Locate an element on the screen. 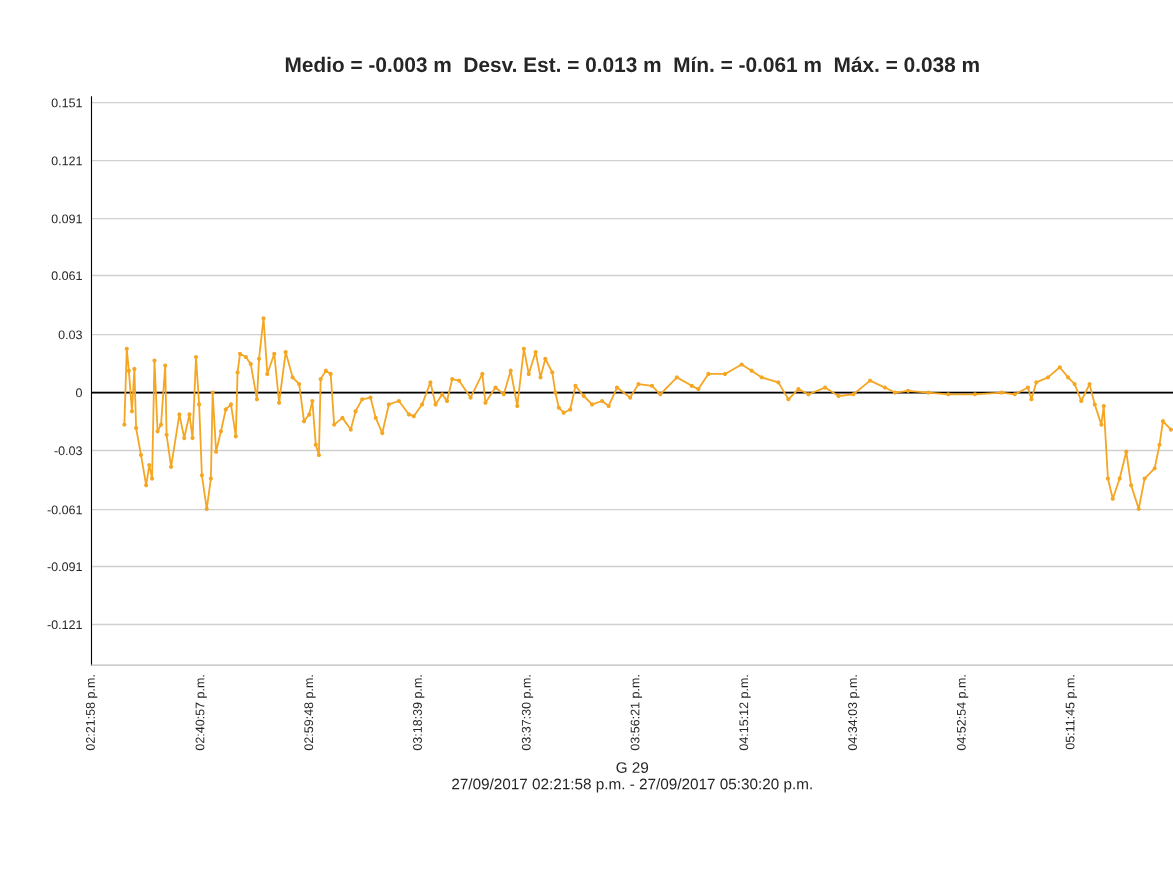  y-tick-label: 0.151 is located at coordinates (66, 103).